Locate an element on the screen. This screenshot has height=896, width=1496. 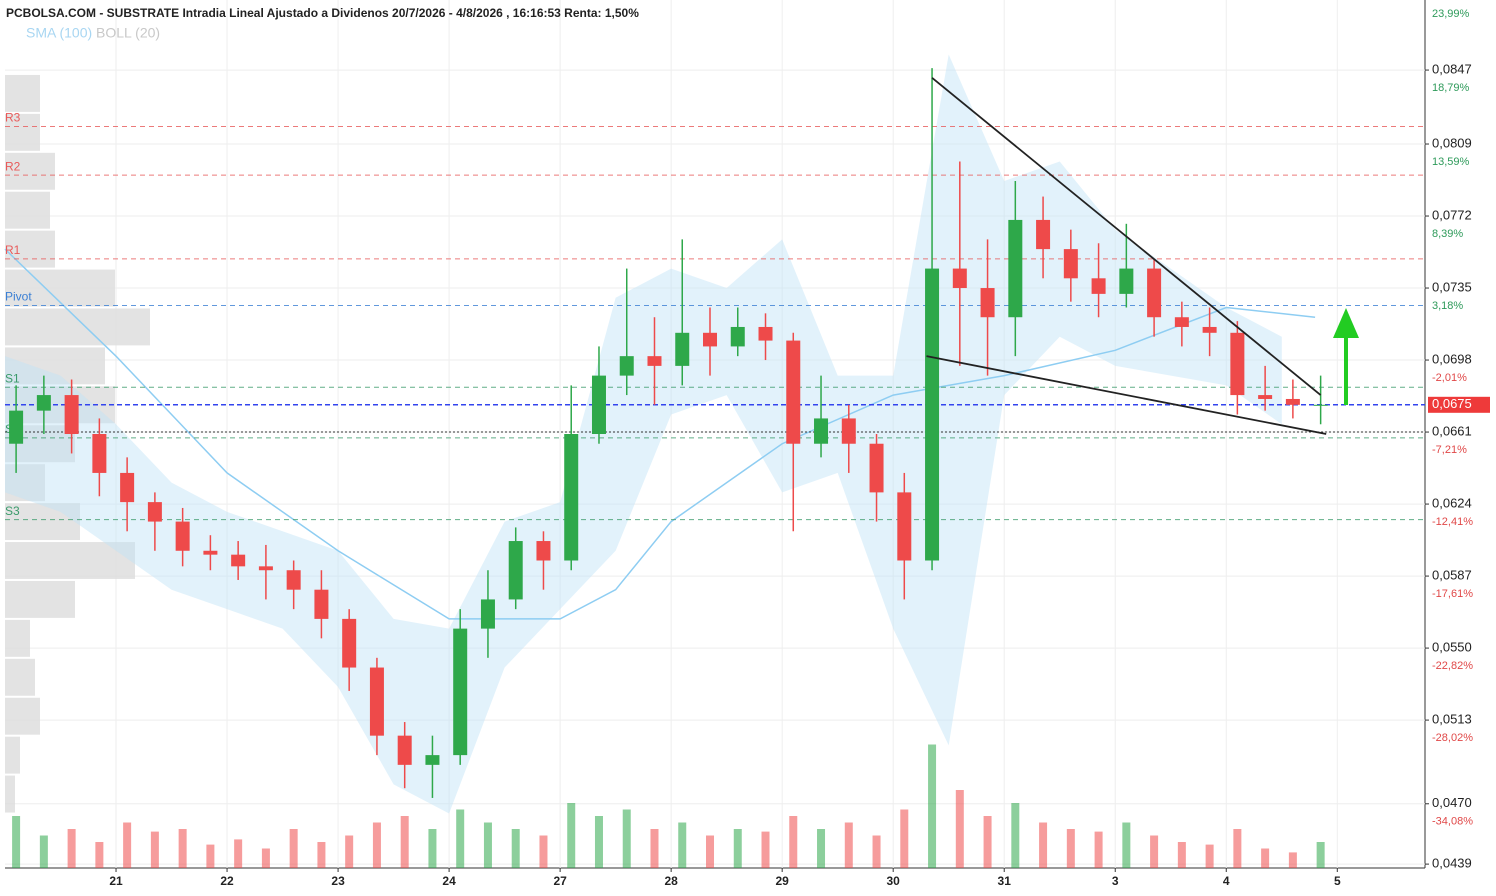
x-tick-label: 4 is located at coordinates (1226, 881).